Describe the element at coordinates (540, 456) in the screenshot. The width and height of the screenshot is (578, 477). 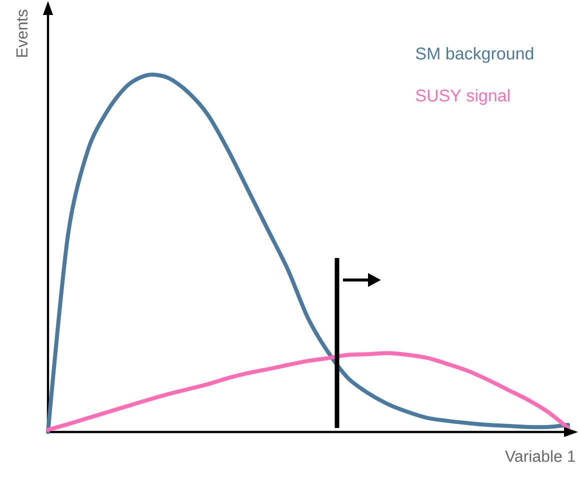
I see `x-axis-title: Variable 1` at that location.